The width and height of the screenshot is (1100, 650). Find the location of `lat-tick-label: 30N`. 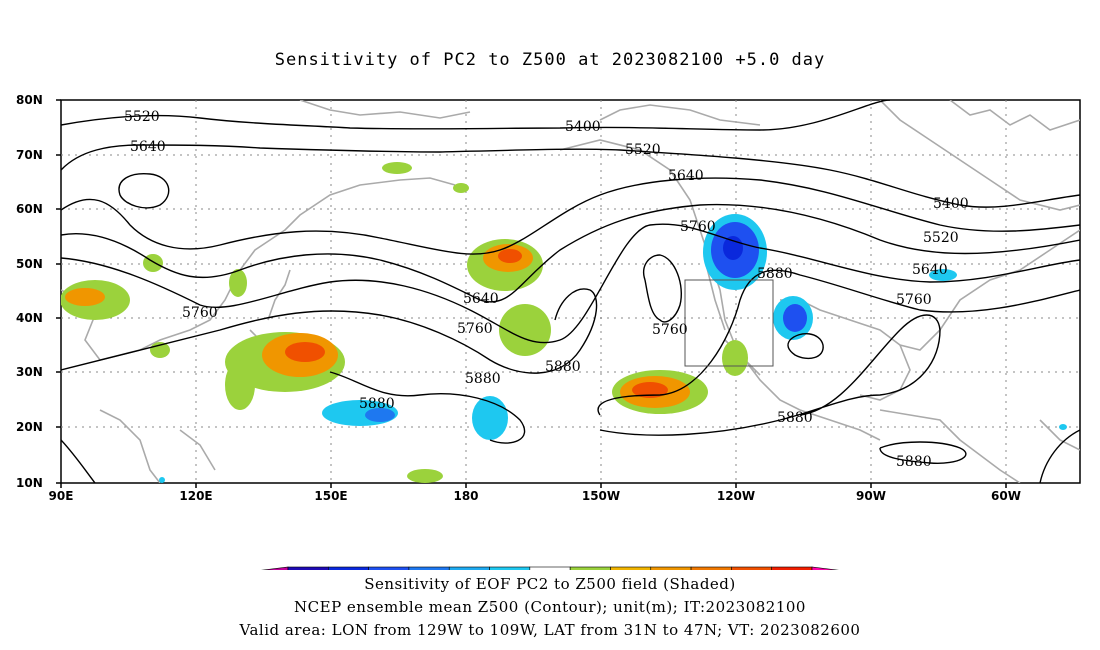

lat-tick-label: 30N is located at coordinates (29, 372).